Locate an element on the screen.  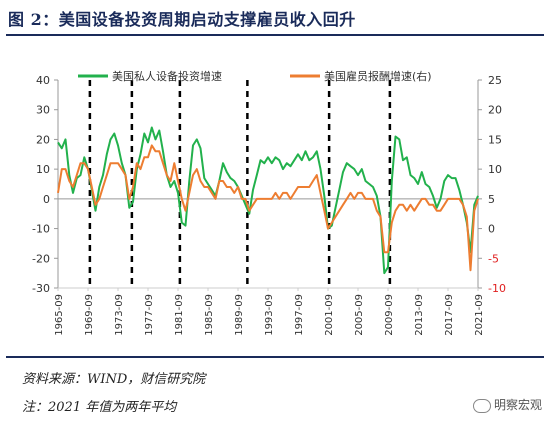
title-rule is located at coordinates (275, 35).